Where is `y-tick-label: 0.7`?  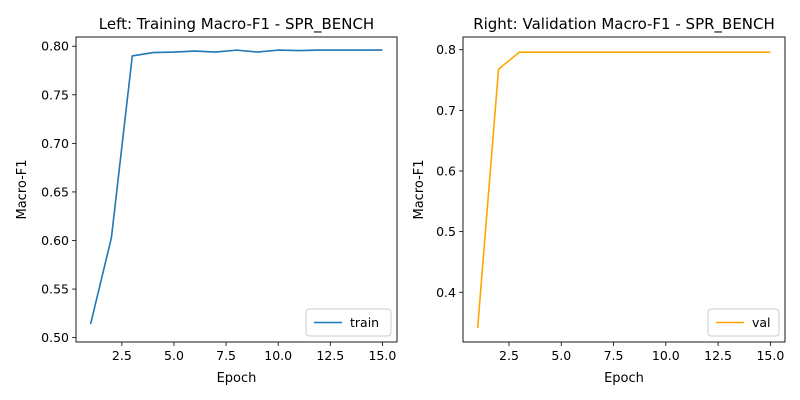 y-tick-label: 0.7 is located at coordinates (446, 110).